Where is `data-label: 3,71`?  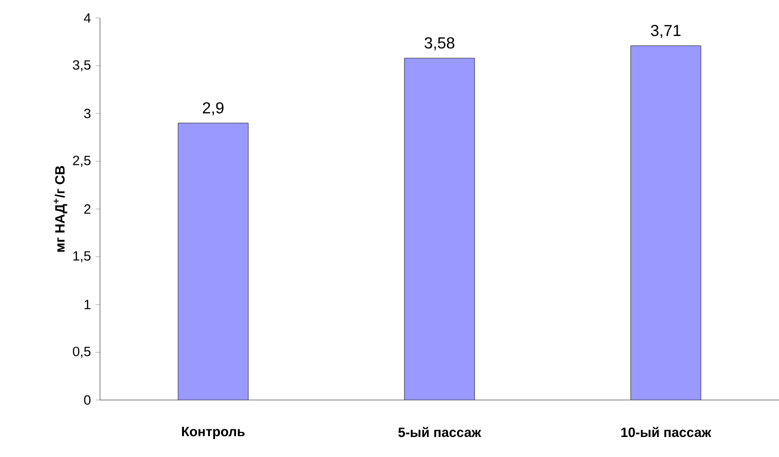 data-label: 3,71 is located at coordinates (665, 31).